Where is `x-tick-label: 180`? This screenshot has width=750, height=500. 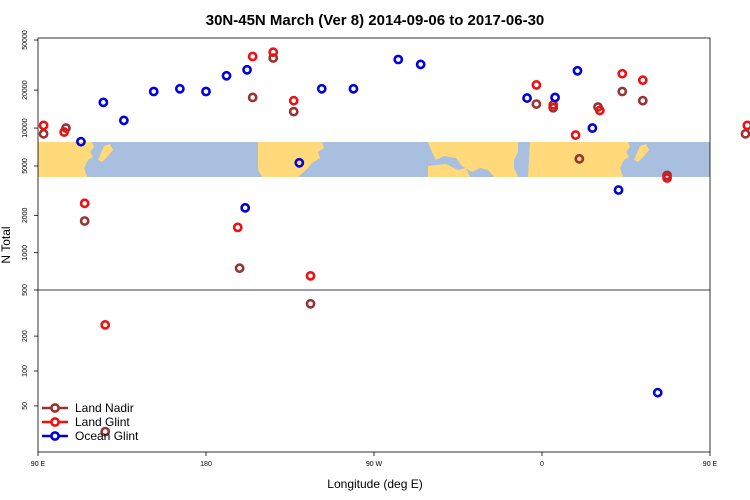
x-tick-label: 180 is located at coordinates (206, 464).